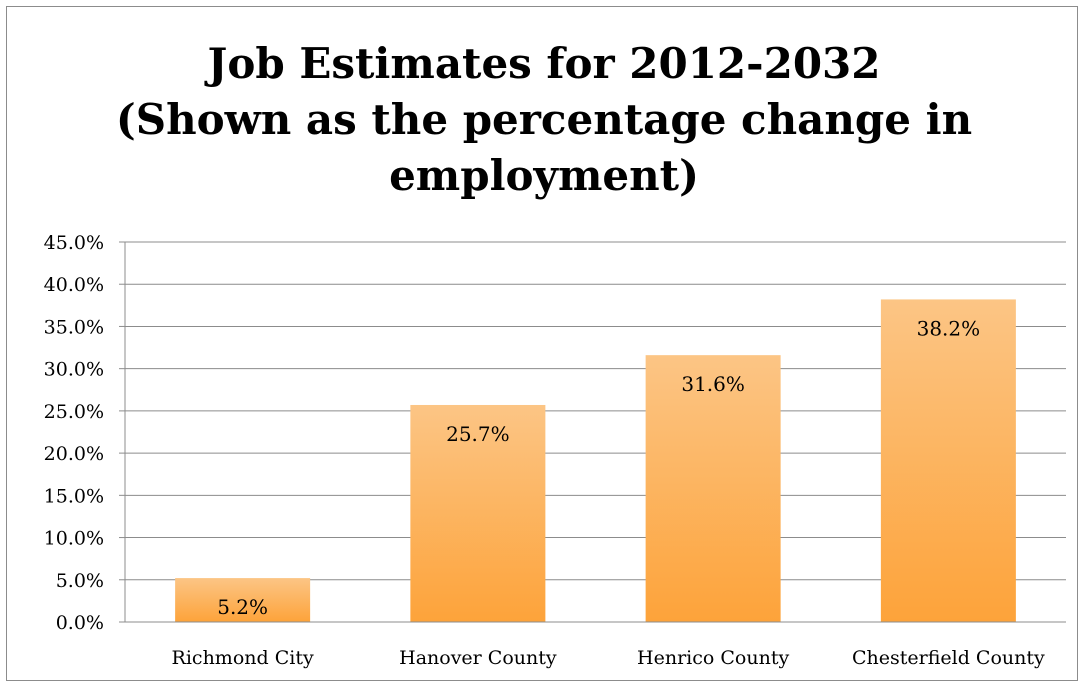 The width and height of the screenshot is (1088, 685). I want to click on chart-title-line-2: (Shown as the percentage change in, so click(544, 119).